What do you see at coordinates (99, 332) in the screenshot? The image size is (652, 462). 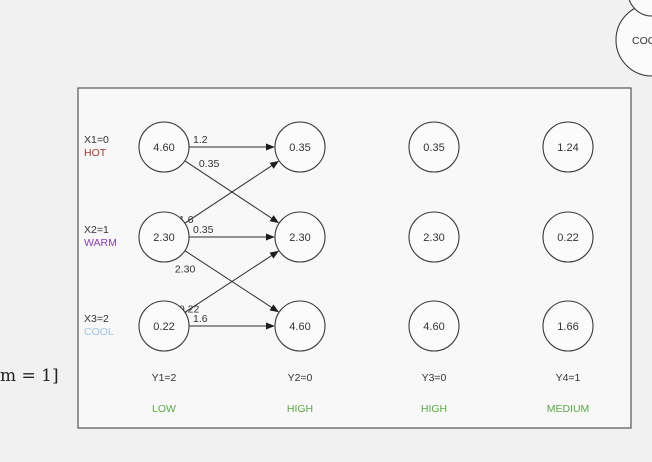 I see `x-state-label: COOL` at bounding box center [99, 332].